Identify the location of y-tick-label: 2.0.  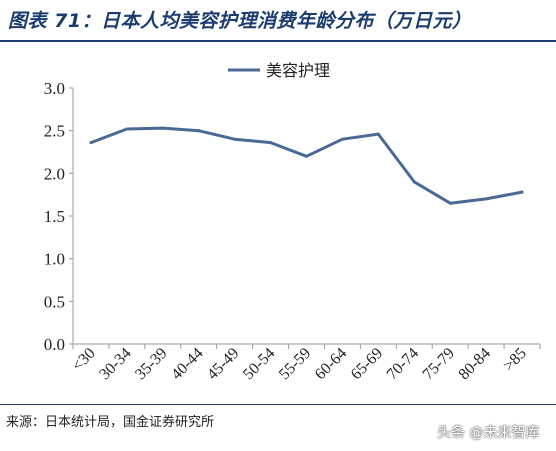
(54, 173).